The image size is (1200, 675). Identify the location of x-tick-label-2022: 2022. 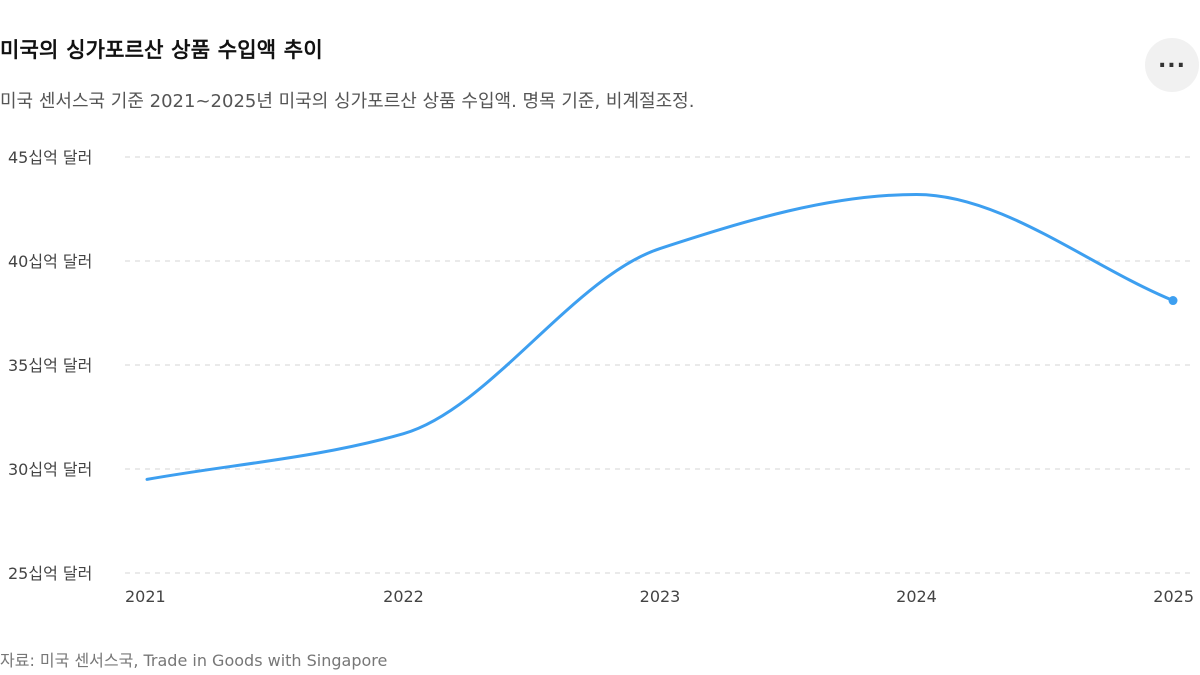
(403, 596).